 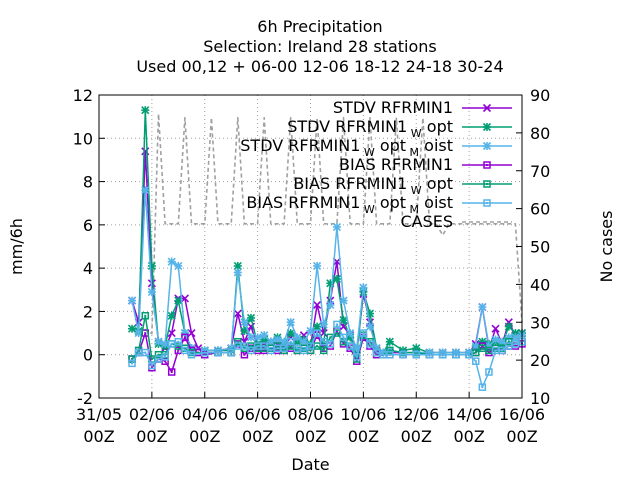 I want to click on legend-item-1: STDV RFRMIN1 W opt, so click(x=399, y=128).